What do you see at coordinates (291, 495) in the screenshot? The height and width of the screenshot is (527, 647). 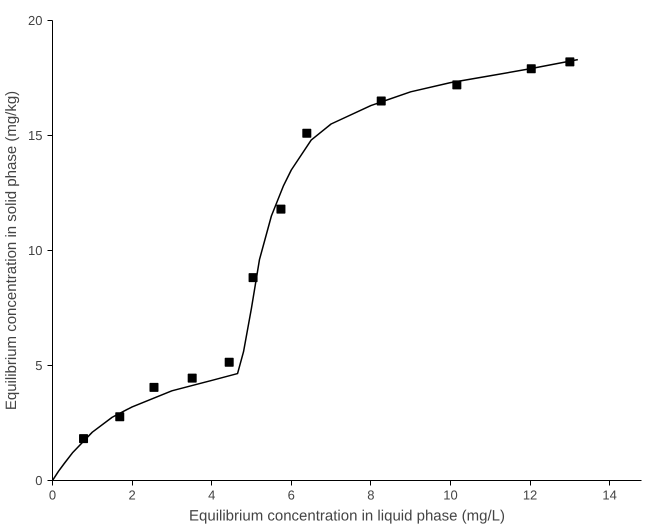 I see `x-tick-label: 6` at bounding box center [291, 495].